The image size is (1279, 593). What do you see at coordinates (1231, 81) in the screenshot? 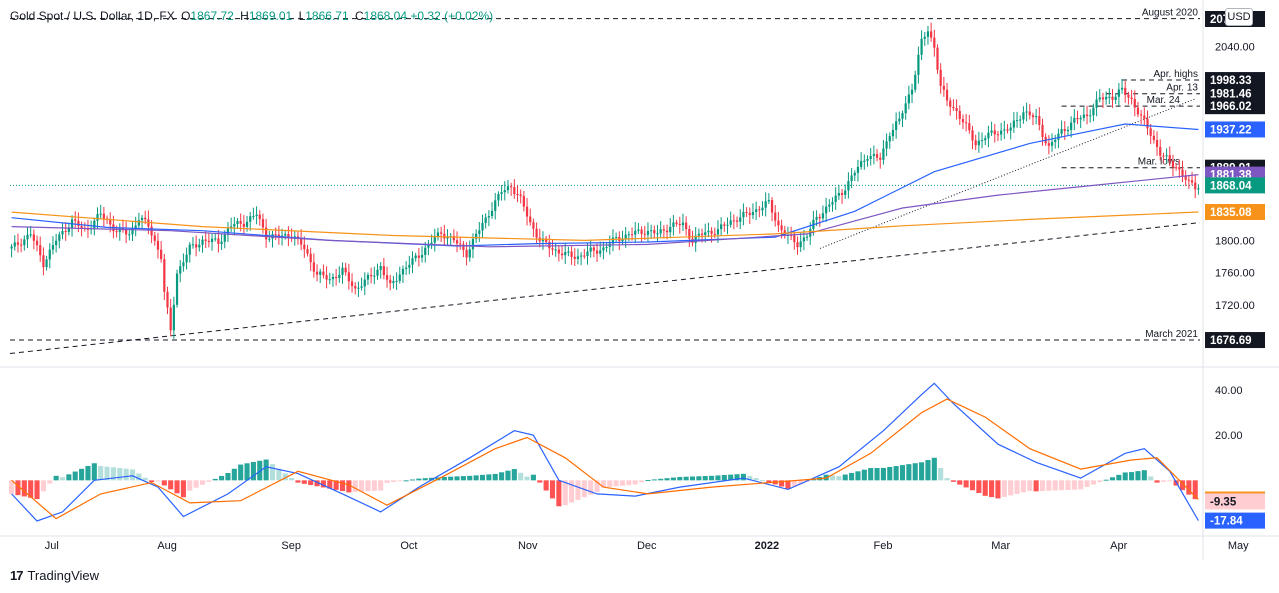
I see `price-tag: 1998.33` at bounding box center [1231, 81].